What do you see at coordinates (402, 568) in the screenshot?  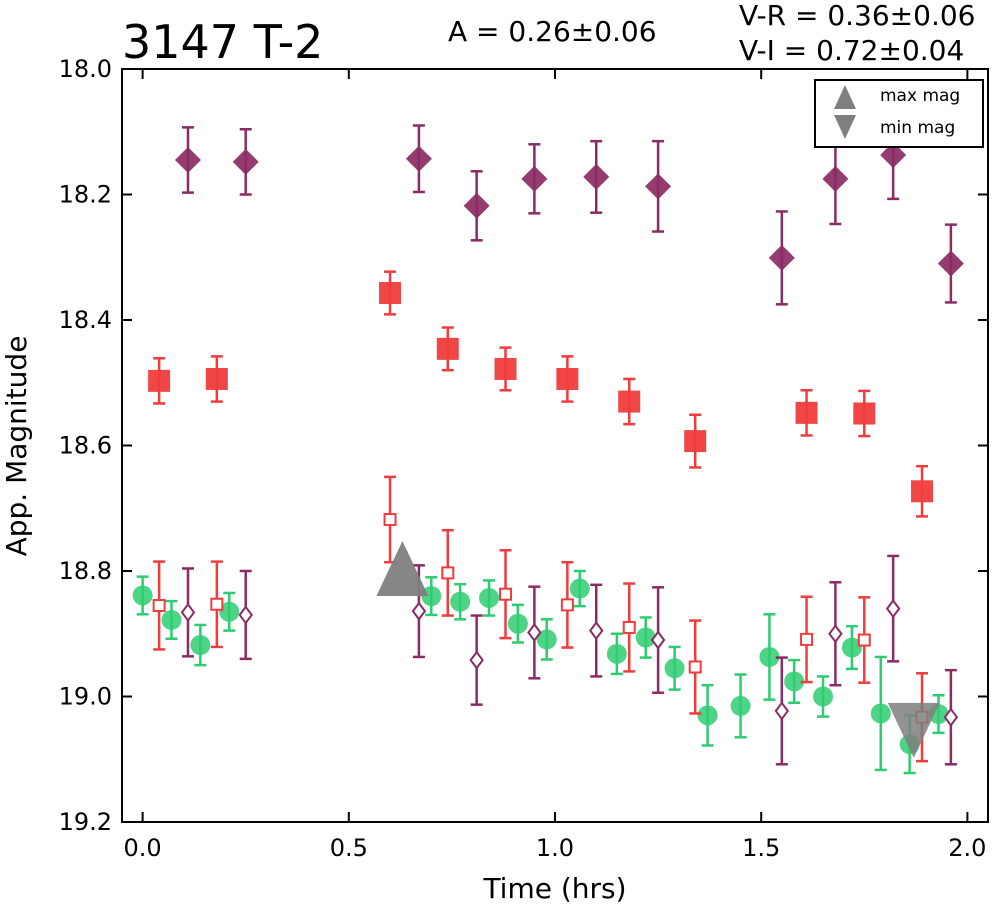 I see `max-mag-marker` at bounding box center [402, 568].